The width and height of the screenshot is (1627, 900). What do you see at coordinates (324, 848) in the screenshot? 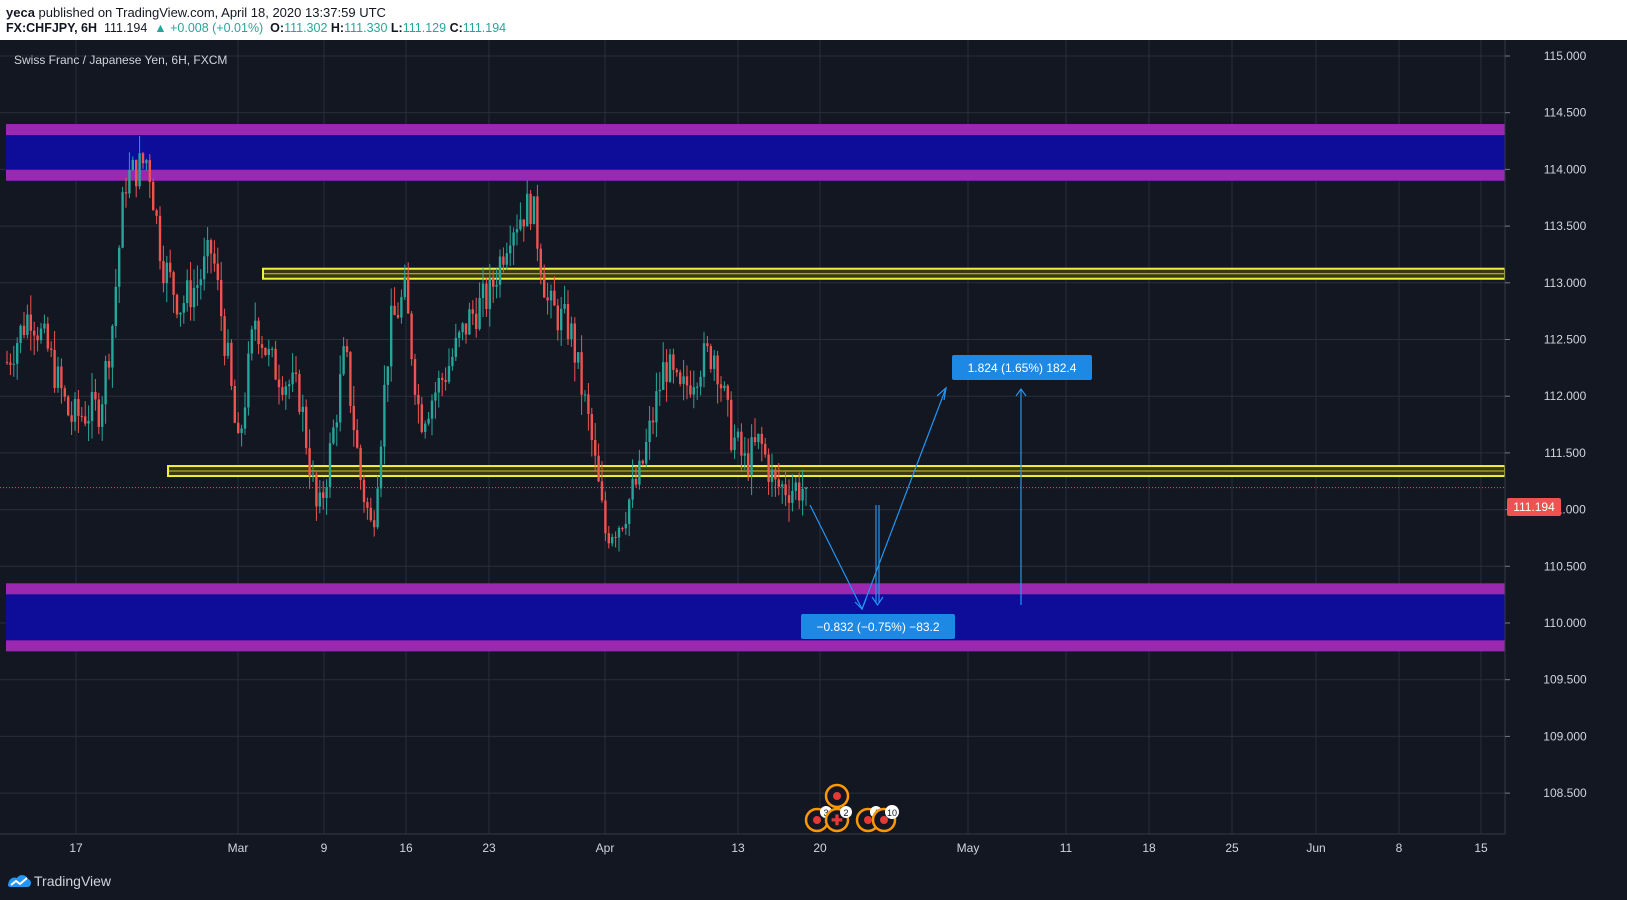
I see `time-axis-label: 9` at bounding box center [324, 848].